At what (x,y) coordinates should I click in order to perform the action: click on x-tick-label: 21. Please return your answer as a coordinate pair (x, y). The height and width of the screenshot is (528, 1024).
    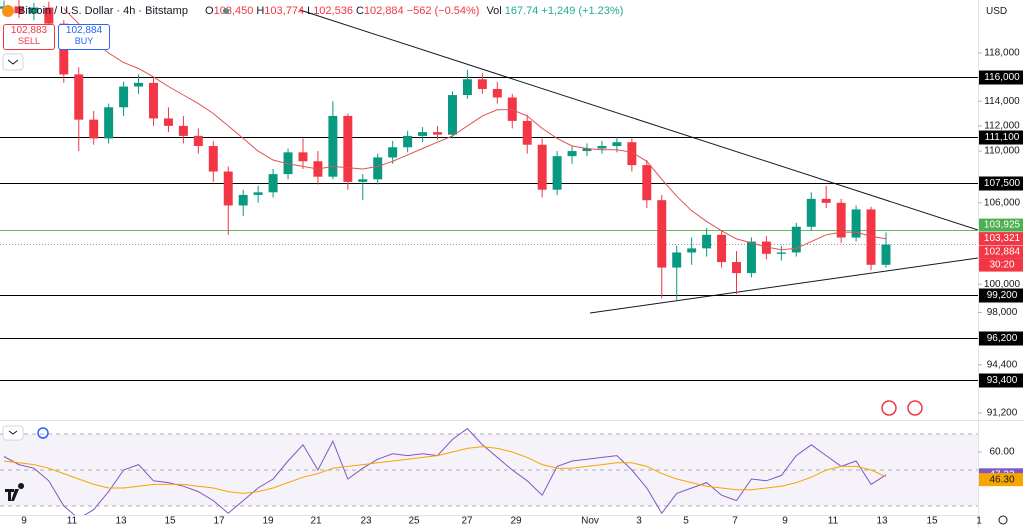
    Looking at the image, I should click on (316, 521).